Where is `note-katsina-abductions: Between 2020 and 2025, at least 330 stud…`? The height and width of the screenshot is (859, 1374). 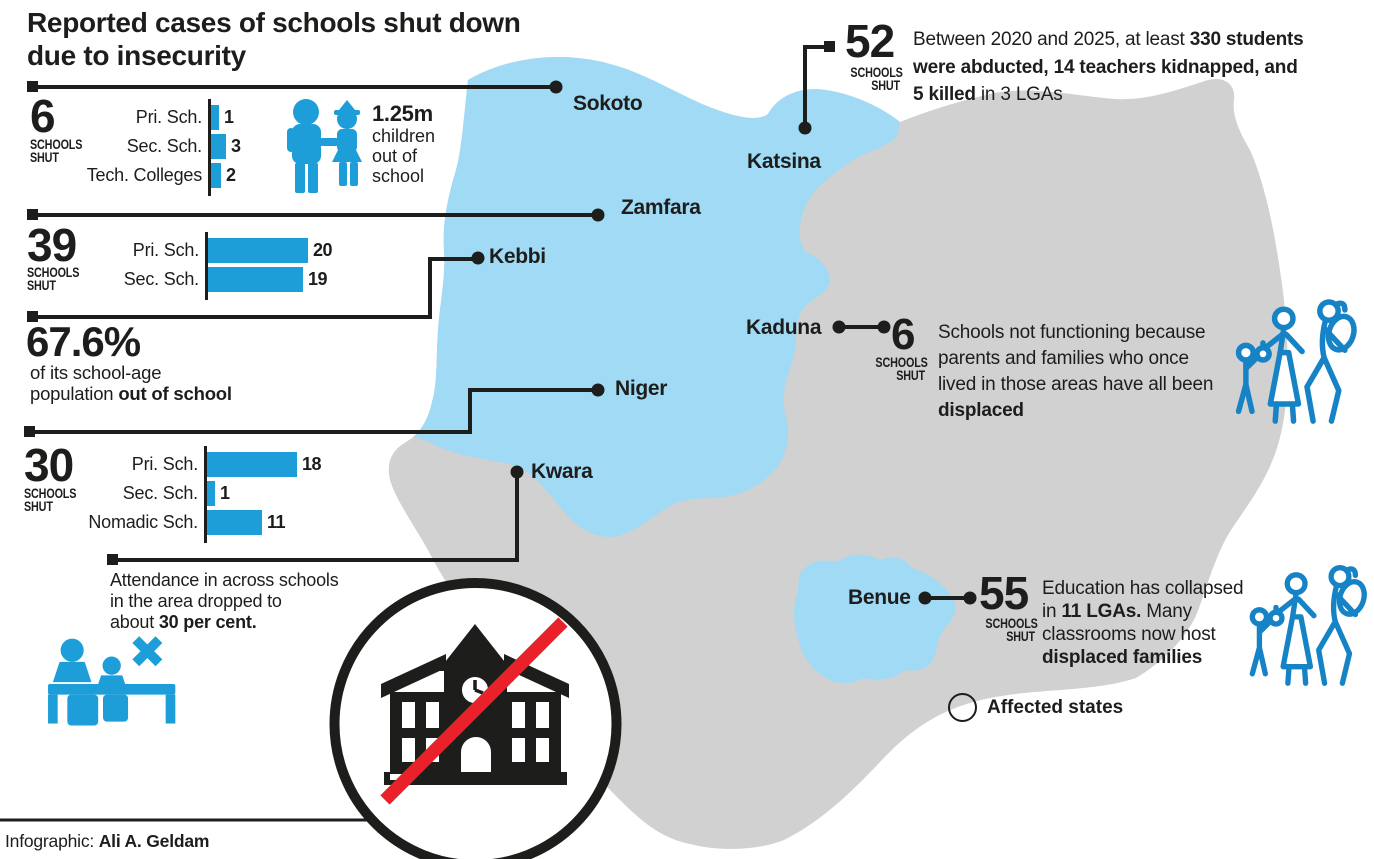 note-katsina-abductions: Between 2020 and 2025, at least 330 stud… is located at coordinates (1108, 67).